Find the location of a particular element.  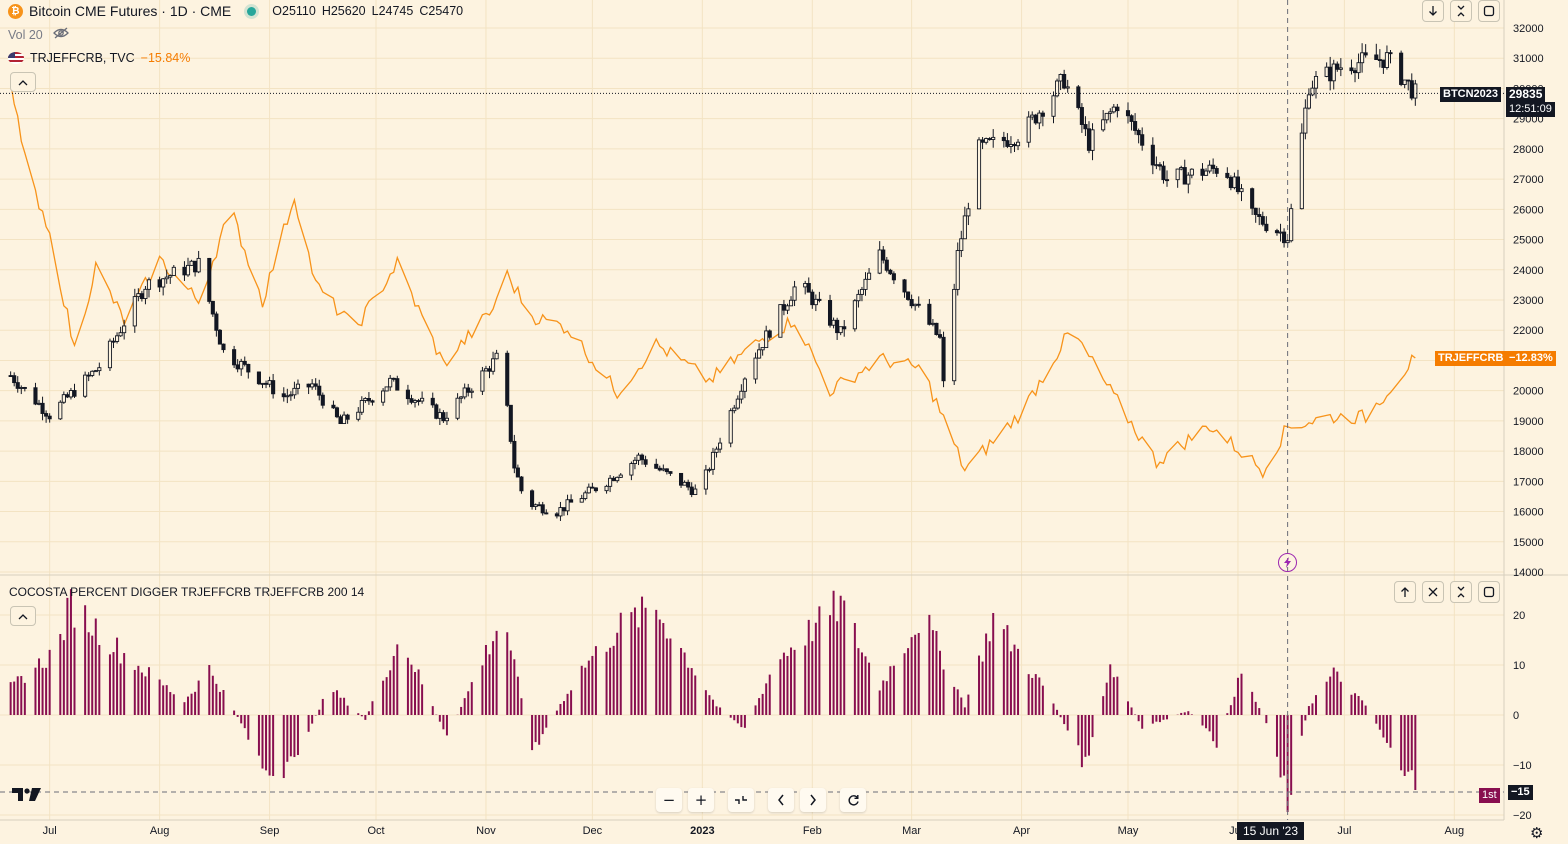

compare-legend: TRJEFFCRB, TVC −15.84% is located at coordinates (99, 58).